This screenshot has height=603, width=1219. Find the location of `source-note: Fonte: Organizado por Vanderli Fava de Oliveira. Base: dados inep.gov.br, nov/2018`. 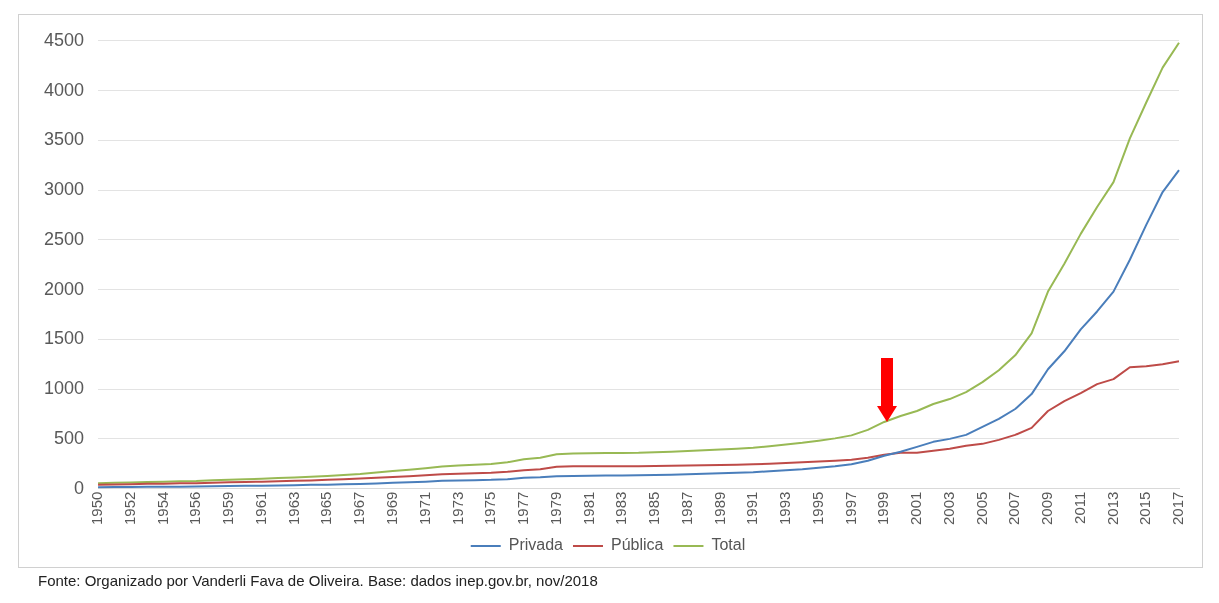

source-note: Fonte: Organizado por Vanderli Fava de Oliveira. Base: dados inep.gov.br, nov/2018 is located at coordinates (318, 580).